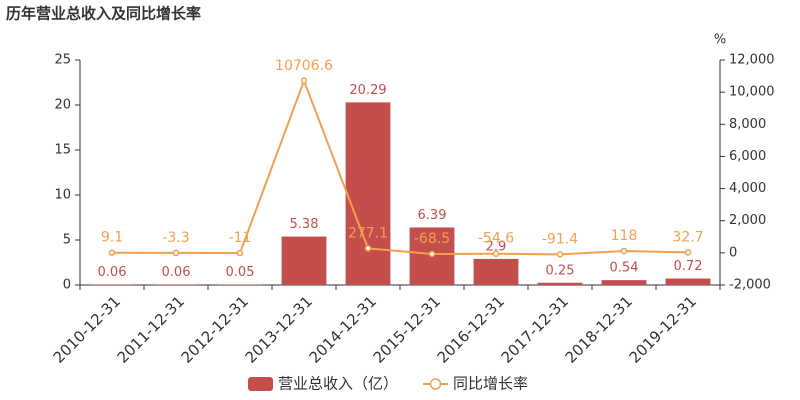  What do you see at coordinates (624, 236) in the screenshot?
I see `line-value-label: 118` at bounding box center [624, 236].